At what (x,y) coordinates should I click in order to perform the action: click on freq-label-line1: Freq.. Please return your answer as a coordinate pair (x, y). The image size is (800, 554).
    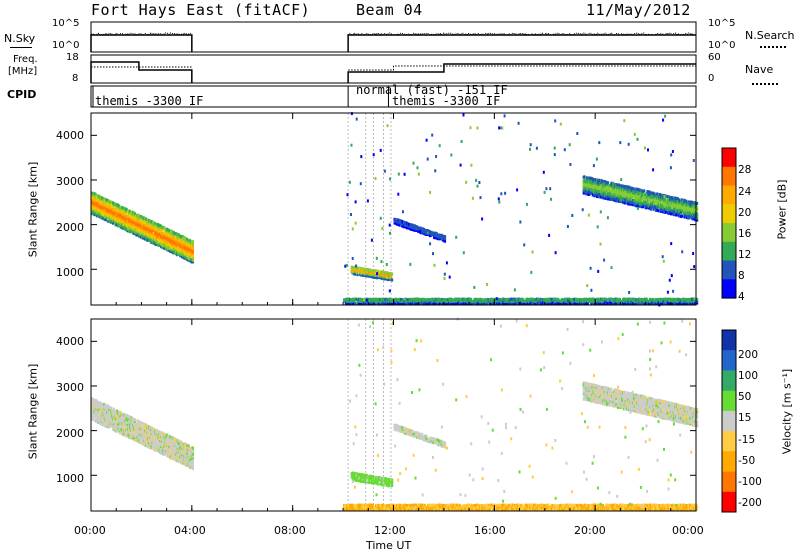
    Looking at the image, I should click on (25, 59).